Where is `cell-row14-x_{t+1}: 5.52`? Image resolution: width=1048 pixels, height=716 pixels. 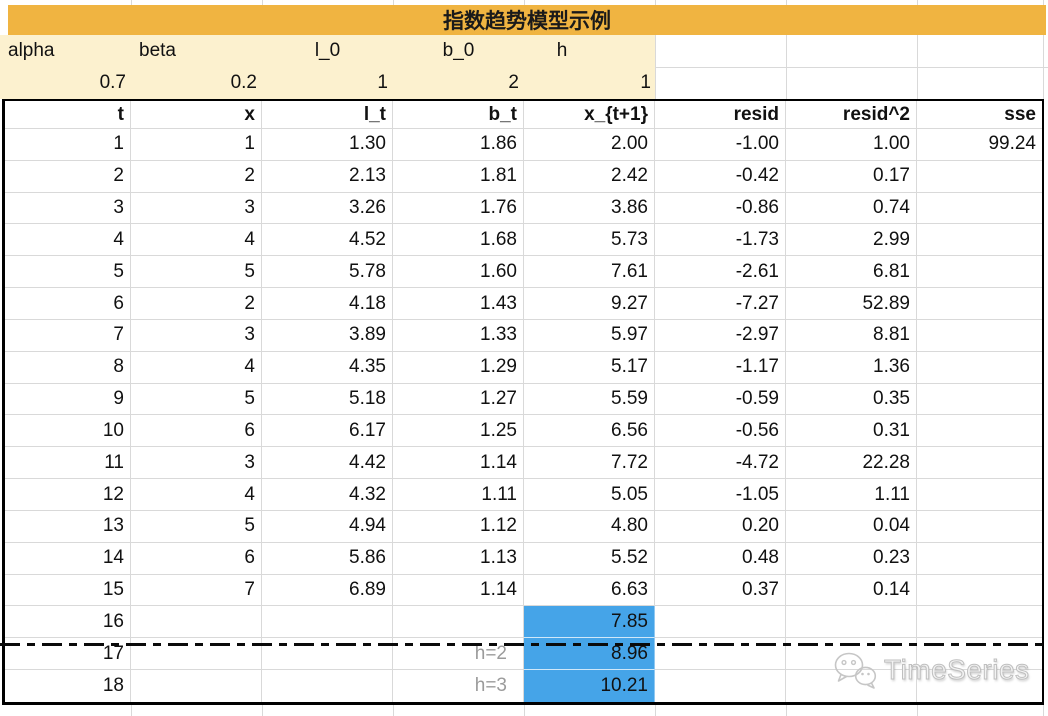
cell-row14-x_{t+1}: 5.52 is located at coordinates (589, 558).